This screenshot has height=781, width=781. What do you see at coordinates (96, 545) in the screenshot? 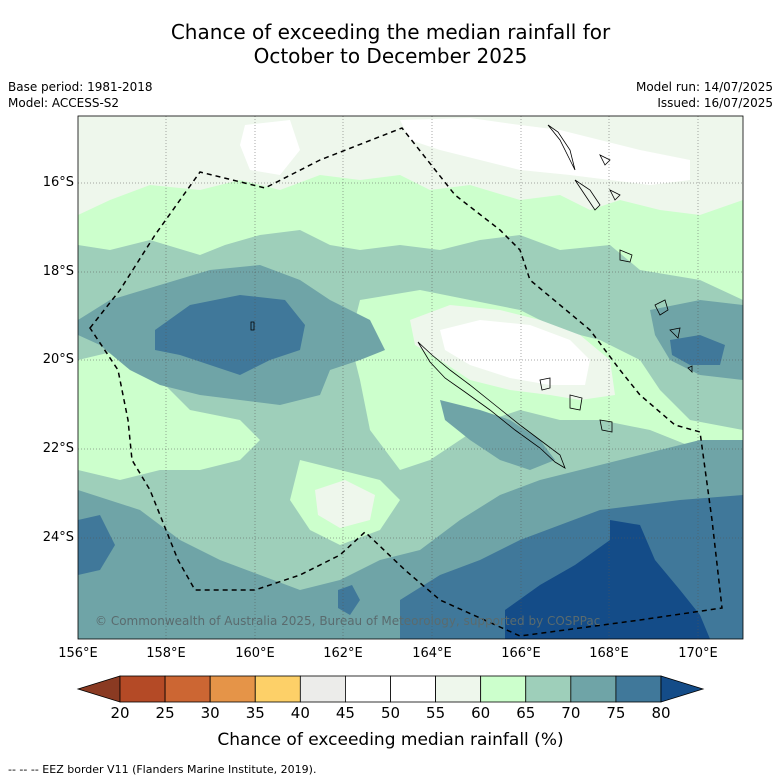
I see `fill-75-80-southwest` at bounding box center [96, 545].